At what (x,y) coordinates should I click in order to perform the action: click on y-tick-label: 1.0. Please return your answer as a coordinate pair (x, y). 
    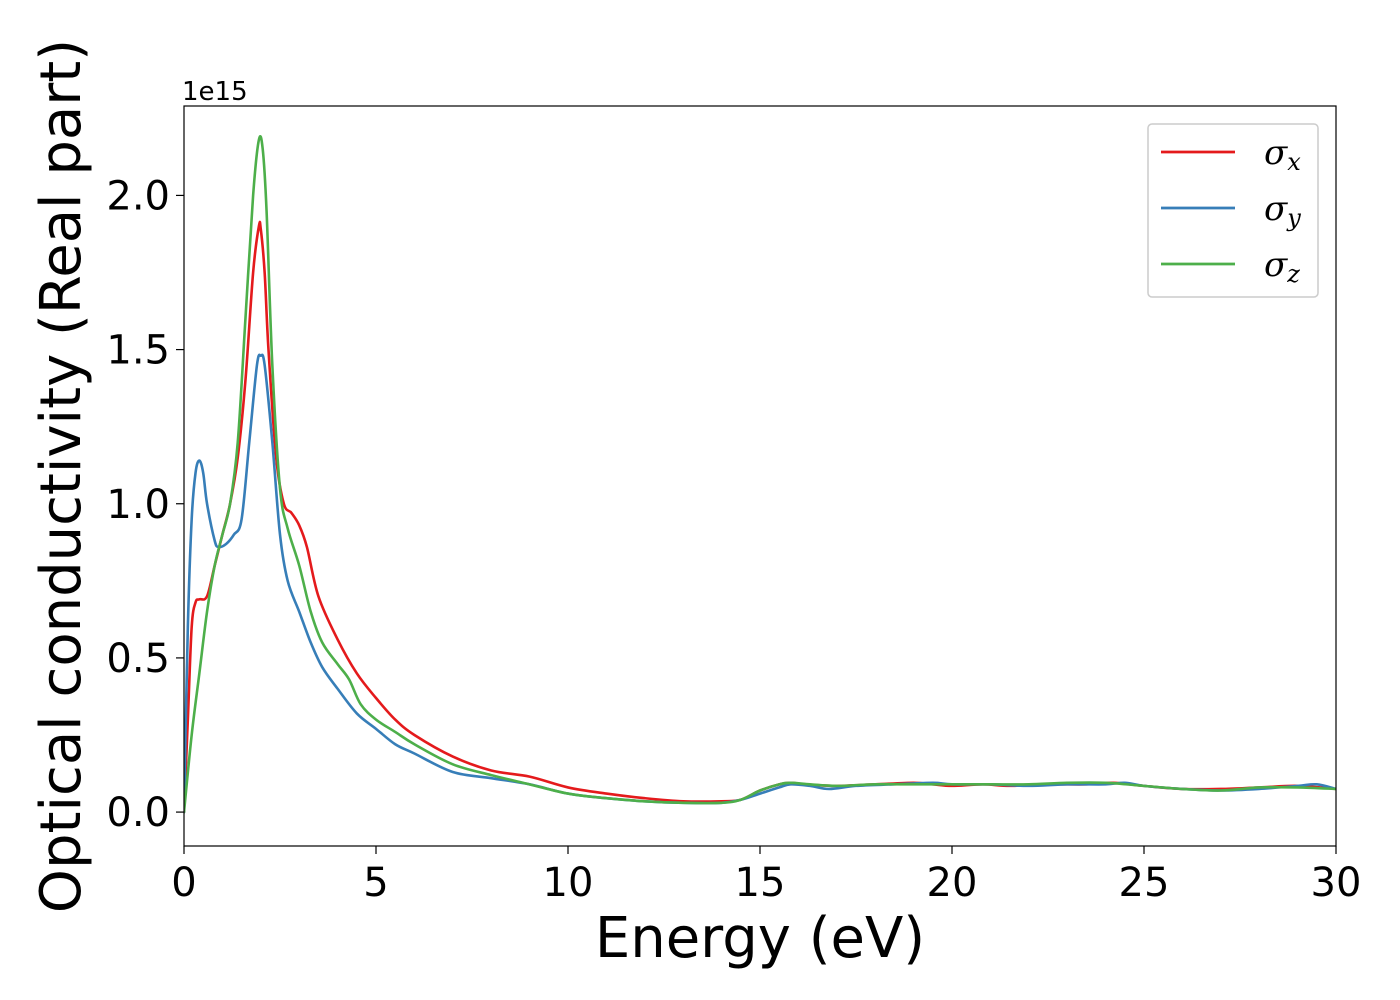
    Looking at the image, I should click on (138, 505).